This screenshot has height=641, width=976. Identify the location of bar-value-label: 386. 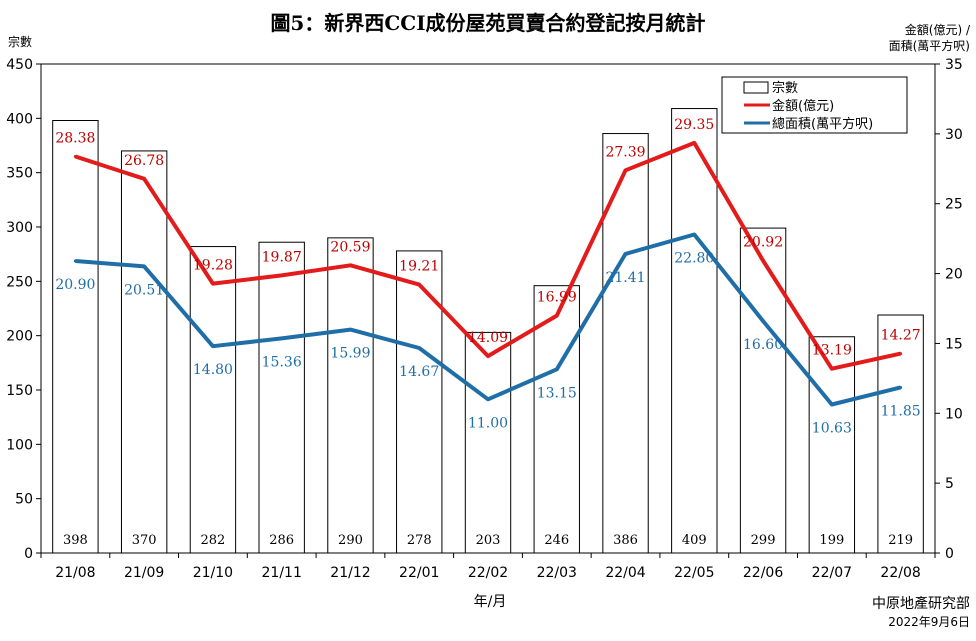
(625, 540).